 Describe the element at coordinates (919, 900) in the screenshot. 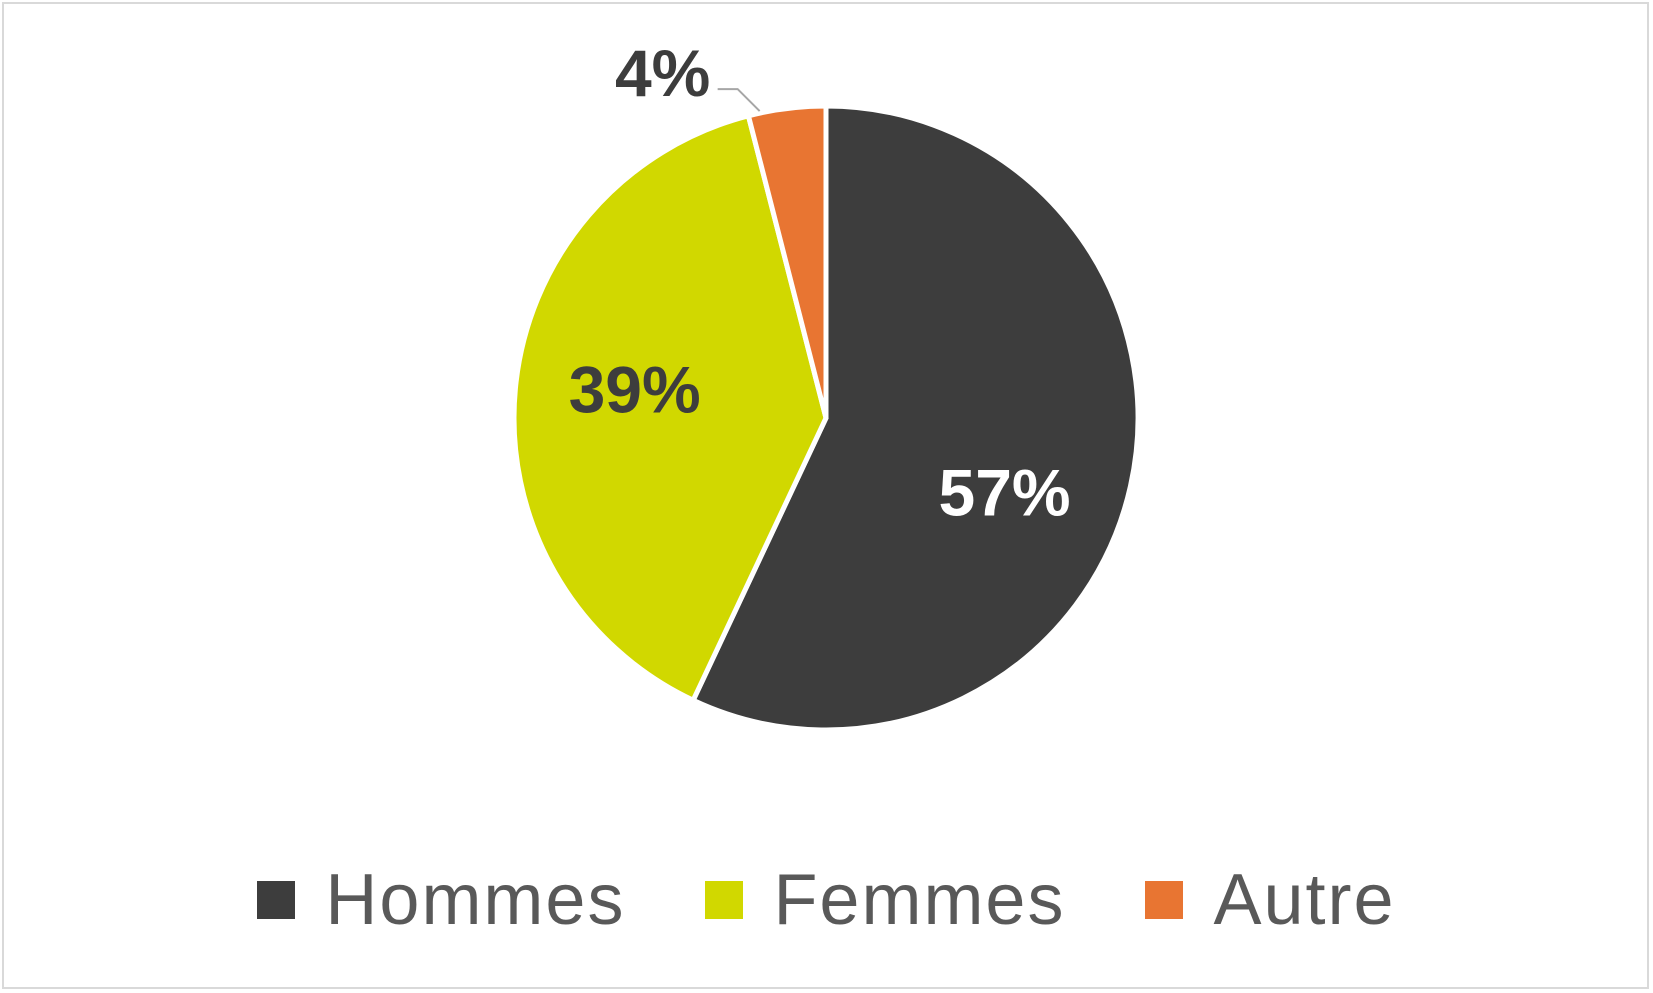

I see `legend-label-femmes: Femmes` at that location.